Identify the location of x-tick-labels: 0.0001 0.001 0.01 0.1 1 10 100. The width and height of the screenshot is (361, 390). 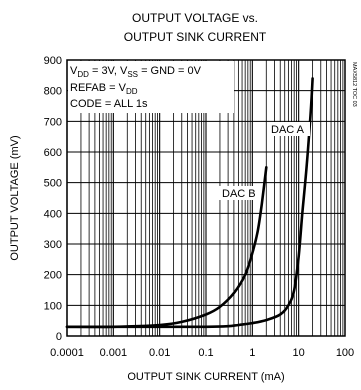
(202, 353).